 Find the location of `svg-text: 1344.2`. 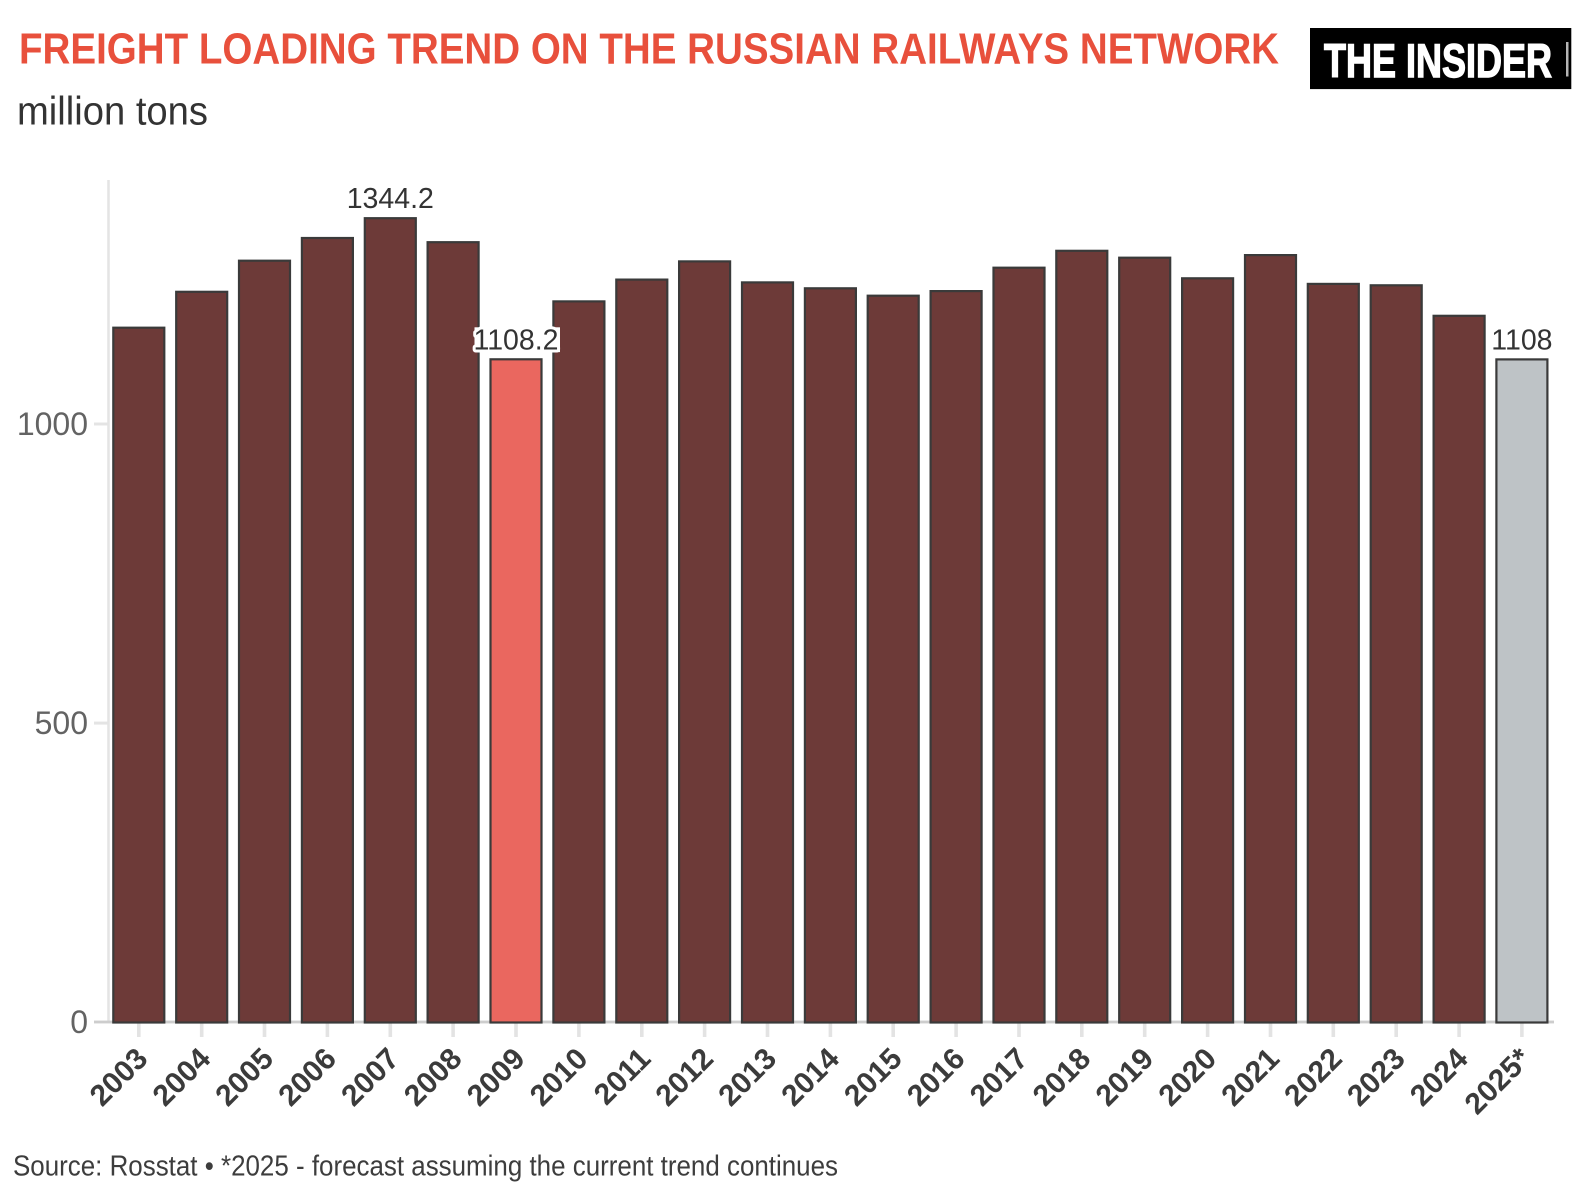

svg-text: 1344.2 is located at coordinates (390, 199).